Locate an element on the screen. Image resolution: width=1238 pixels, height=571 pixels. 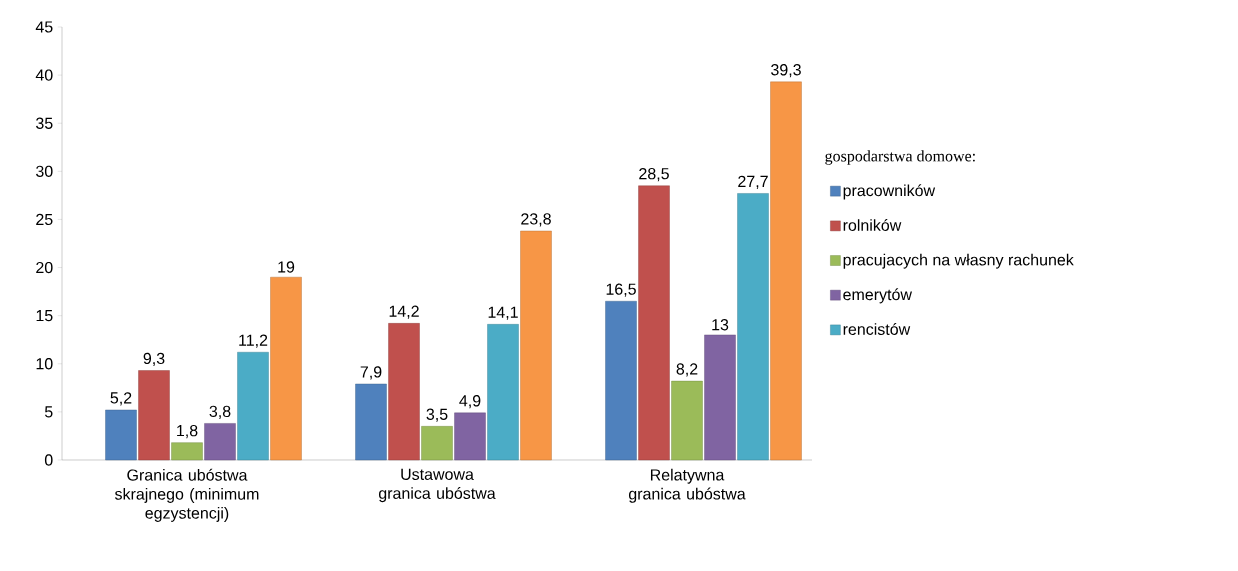
legend-label: emerytów is located at coordinates (877, 296).